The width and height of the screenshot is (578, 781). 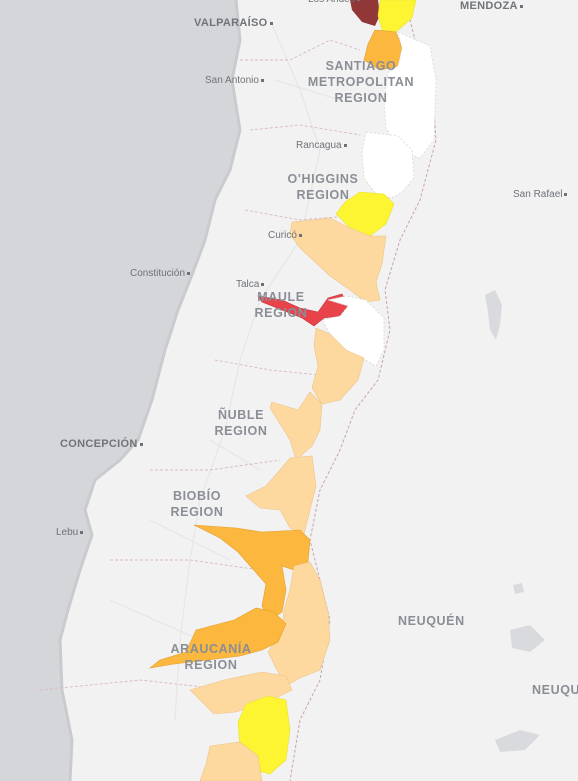 I want to click on area-lightorange-biobio-north, so click(x=281, y=495).